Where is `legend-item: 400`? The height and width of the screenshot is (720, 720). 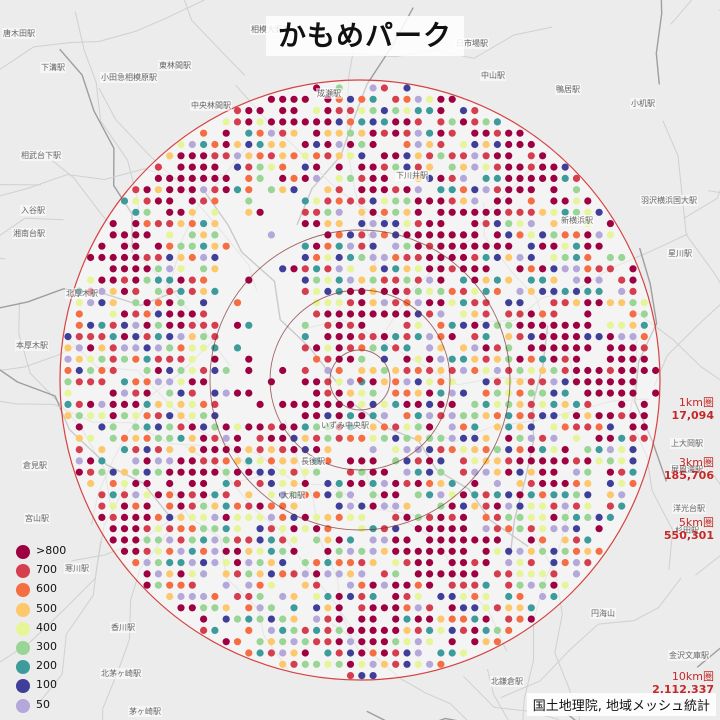
legend-item: 400 is located at coordinates (47, 628).